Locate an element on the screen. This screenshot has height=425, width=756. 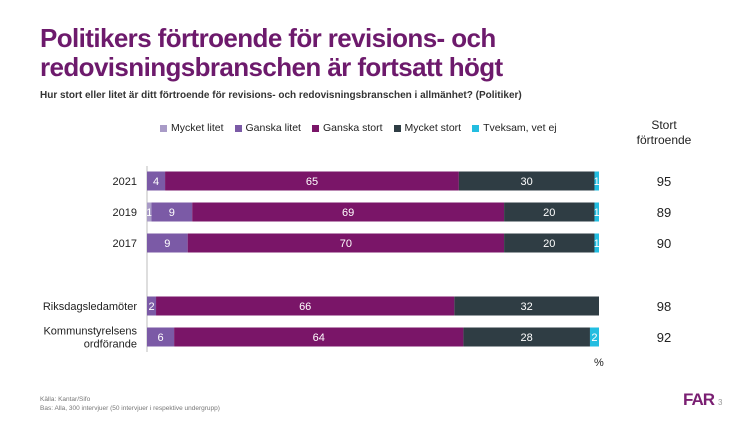
data-label: 4 is located at coordinates (156, 182).